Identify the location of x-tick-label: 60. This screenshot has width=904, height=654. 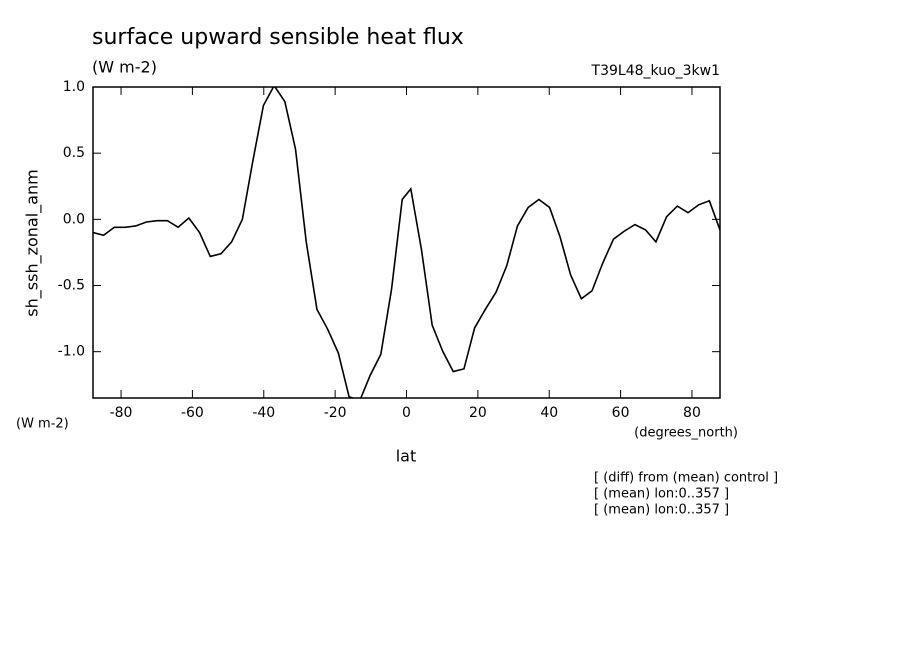
(621, 413).